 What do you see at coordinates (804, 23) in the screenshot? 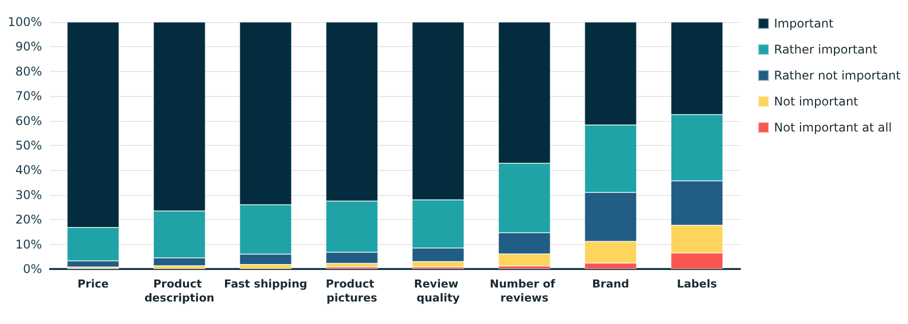
I see `legend-label: Important` at bounding box center [804, 23].